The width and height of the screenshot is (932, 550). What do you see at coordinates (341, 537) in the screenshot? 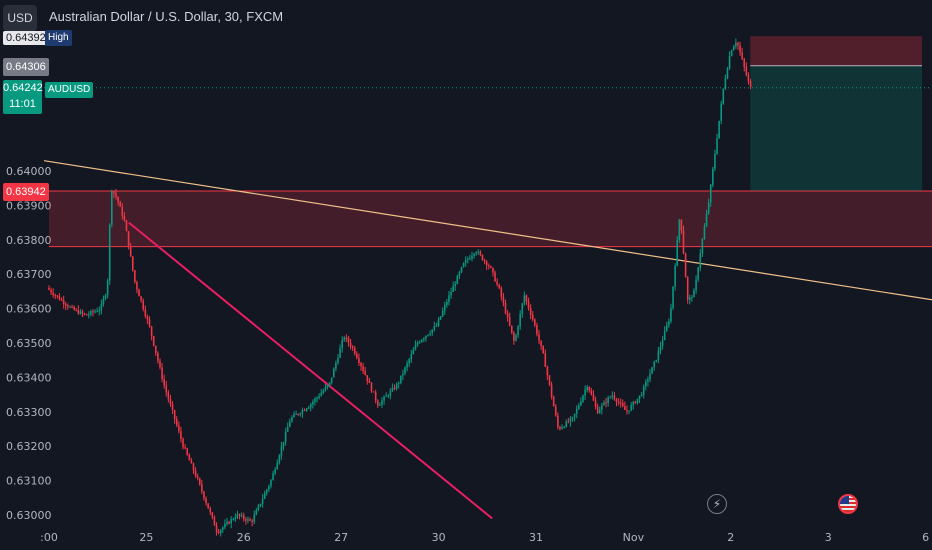
I see `x-tick-label: 27` at bounding box center [341, 537].